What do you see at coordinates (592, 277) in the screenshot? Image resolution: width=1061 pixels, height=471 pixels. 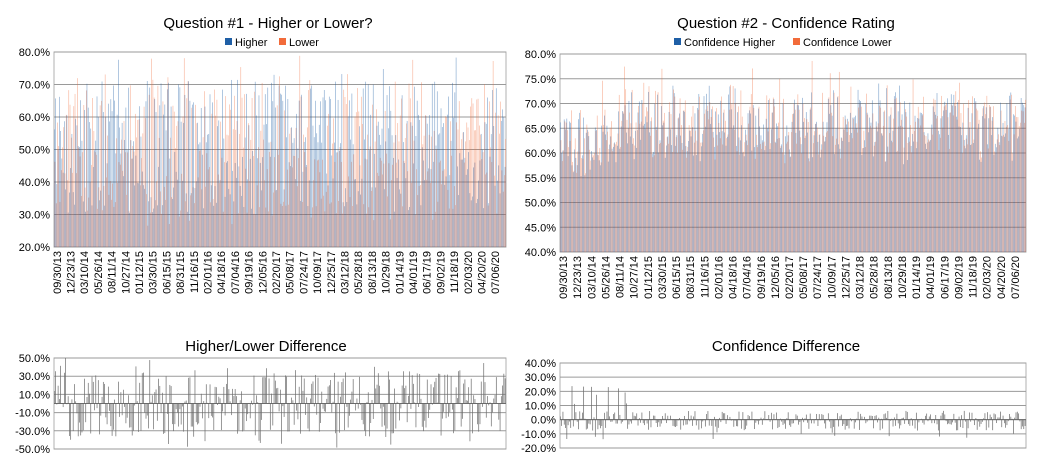 I see `x-tick-label: 03/10/14` at bounding box center [592, 277].